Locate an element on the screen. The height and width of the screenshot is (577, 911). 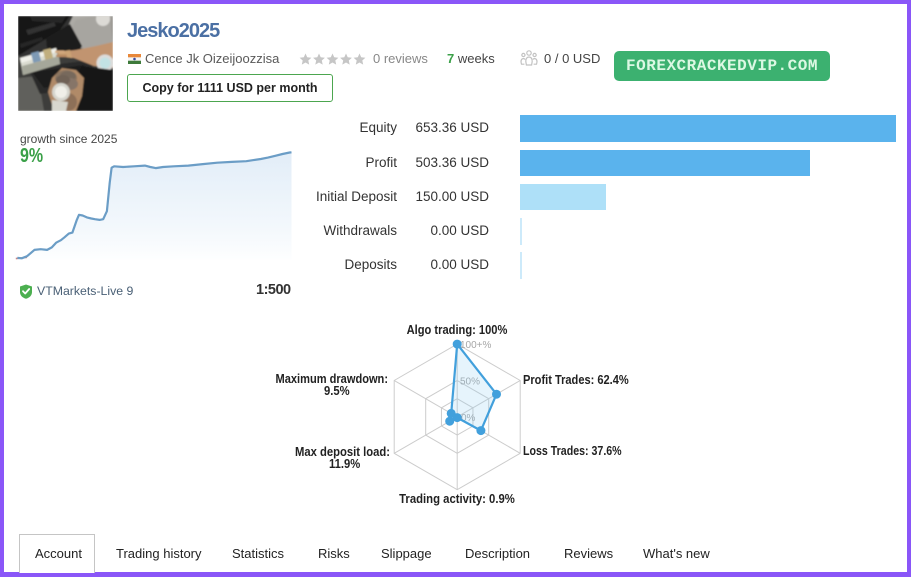
svg-text: 100+% is located at coordinates (476, 345).